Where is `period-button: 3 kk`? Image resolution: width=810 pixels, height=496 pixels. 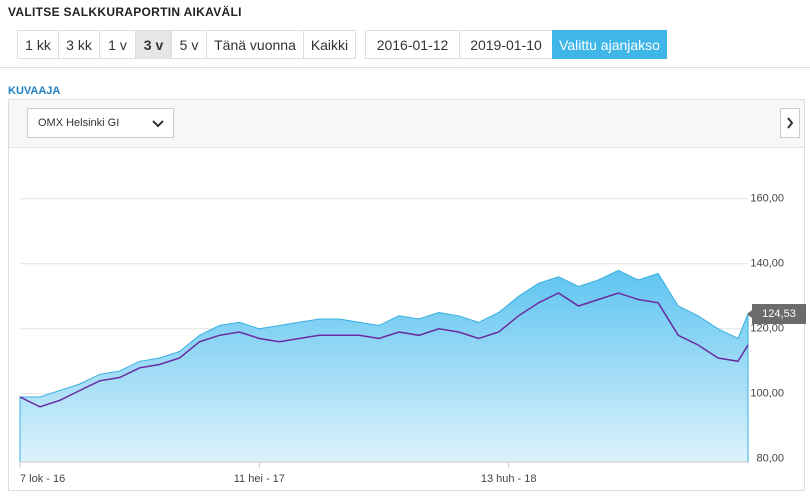
period-button: 3 kk is located at coordinates (79, 44).